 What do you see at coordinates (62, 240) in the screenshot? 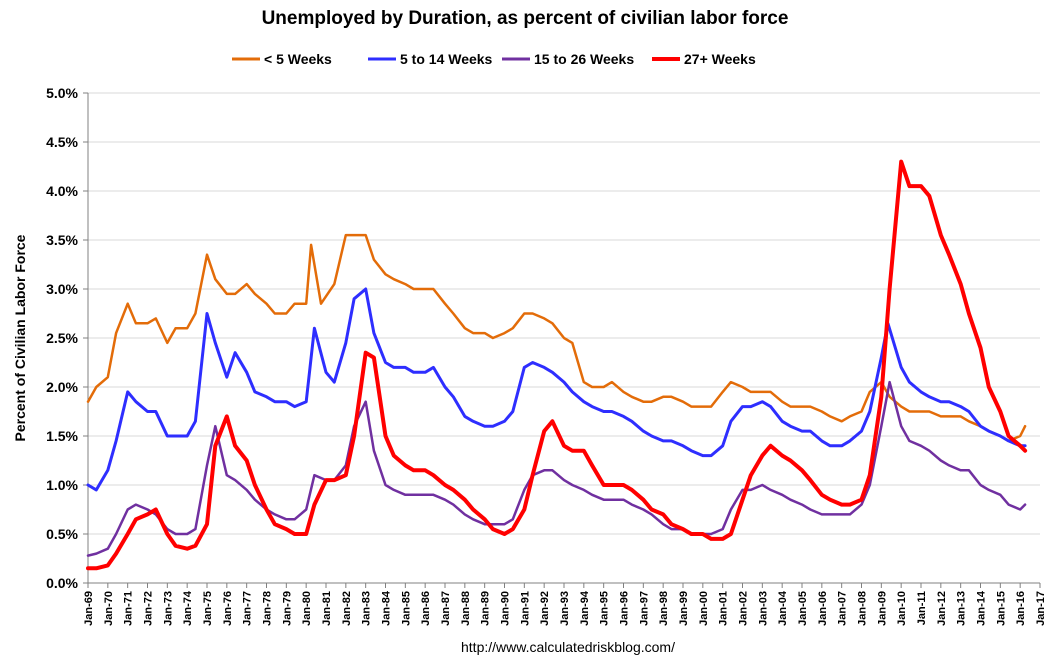
I see `y-tick-label: 3.5%` at bounding box center [62, 240].